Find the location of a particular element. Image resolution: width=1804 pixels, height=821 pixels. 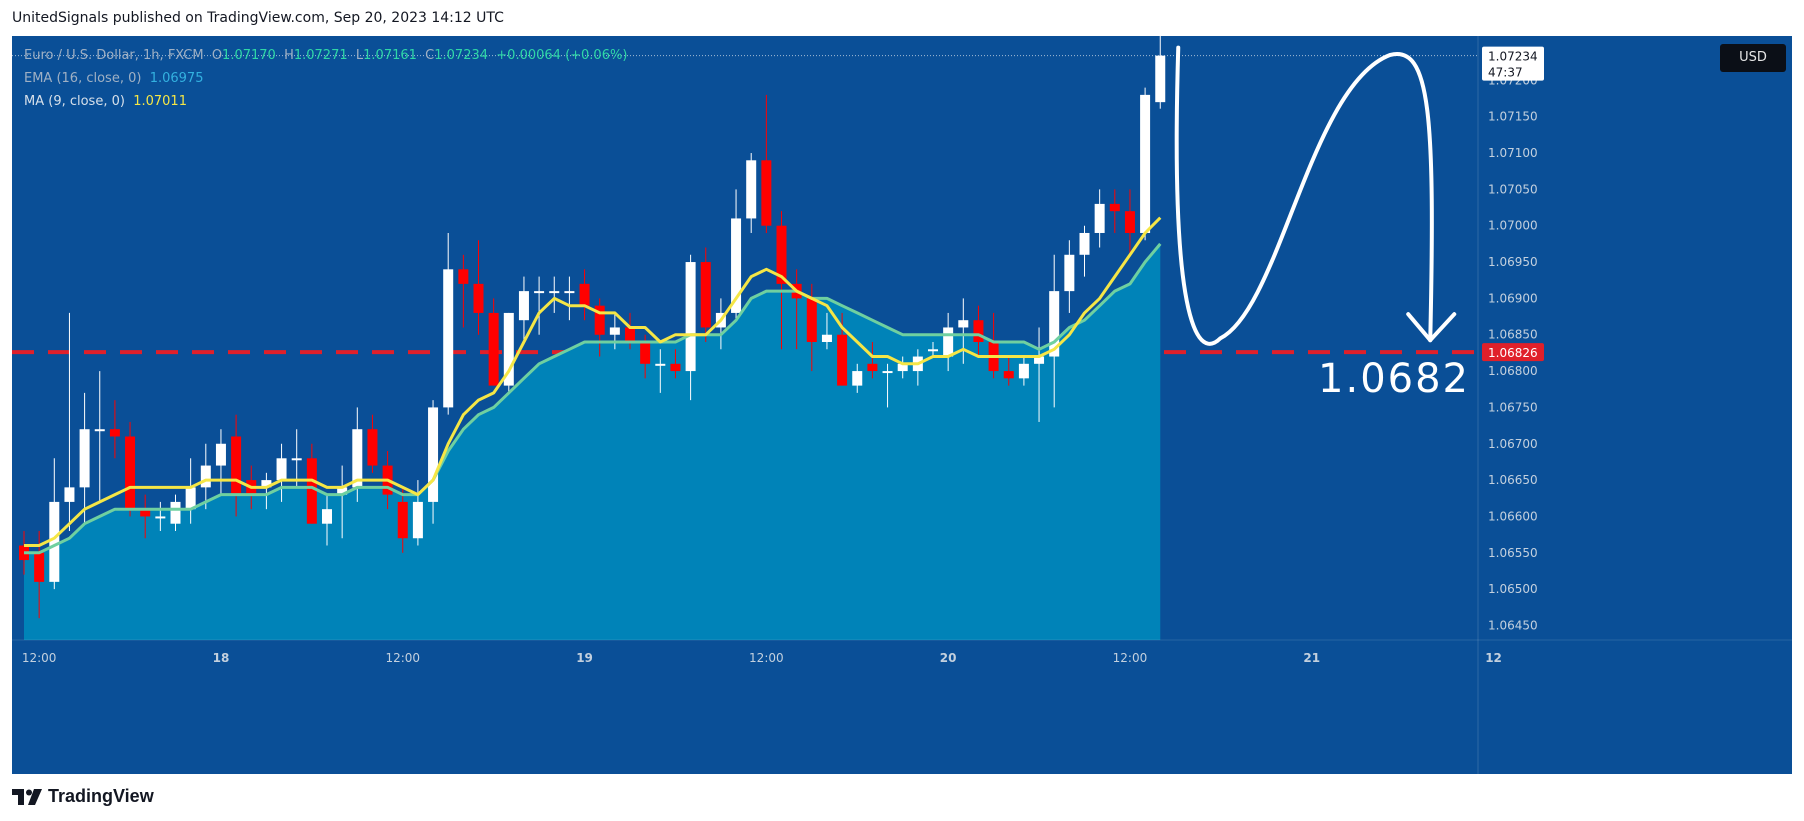

ema-name: EMA (16, close, 0) is located at coordinates (83, 78).